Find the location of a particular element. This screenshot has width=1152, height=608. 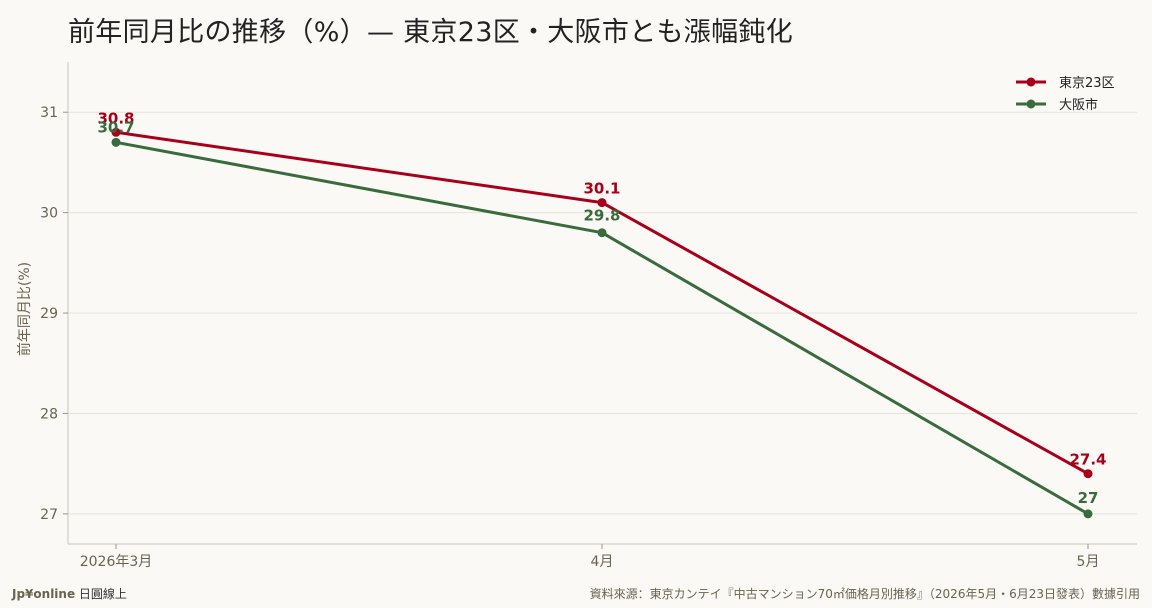

x-tick-label: 5月 is located at coordinates (1088, 562).